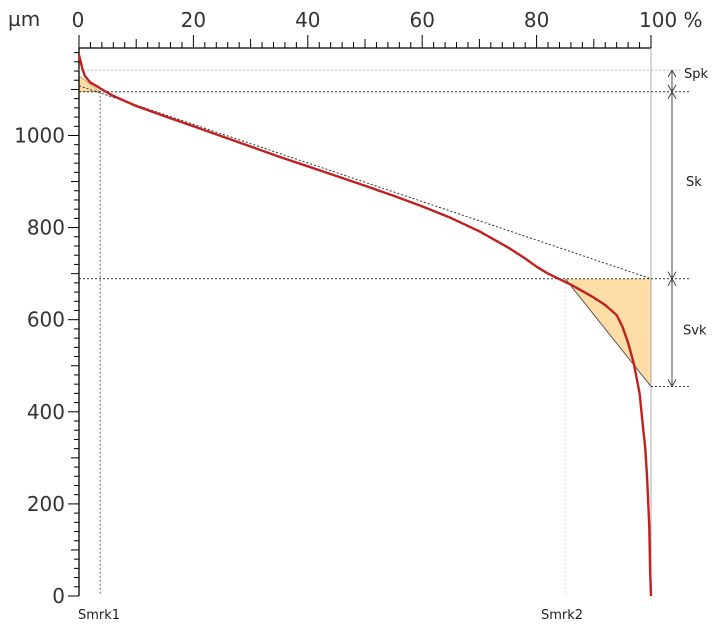 Image resolution: width=718 pixels, height=631 pixels. What do you see at coordinates (193, 20) in the screenshot?
I see `x-tick-label: 20` at bounding box center [193, 20].